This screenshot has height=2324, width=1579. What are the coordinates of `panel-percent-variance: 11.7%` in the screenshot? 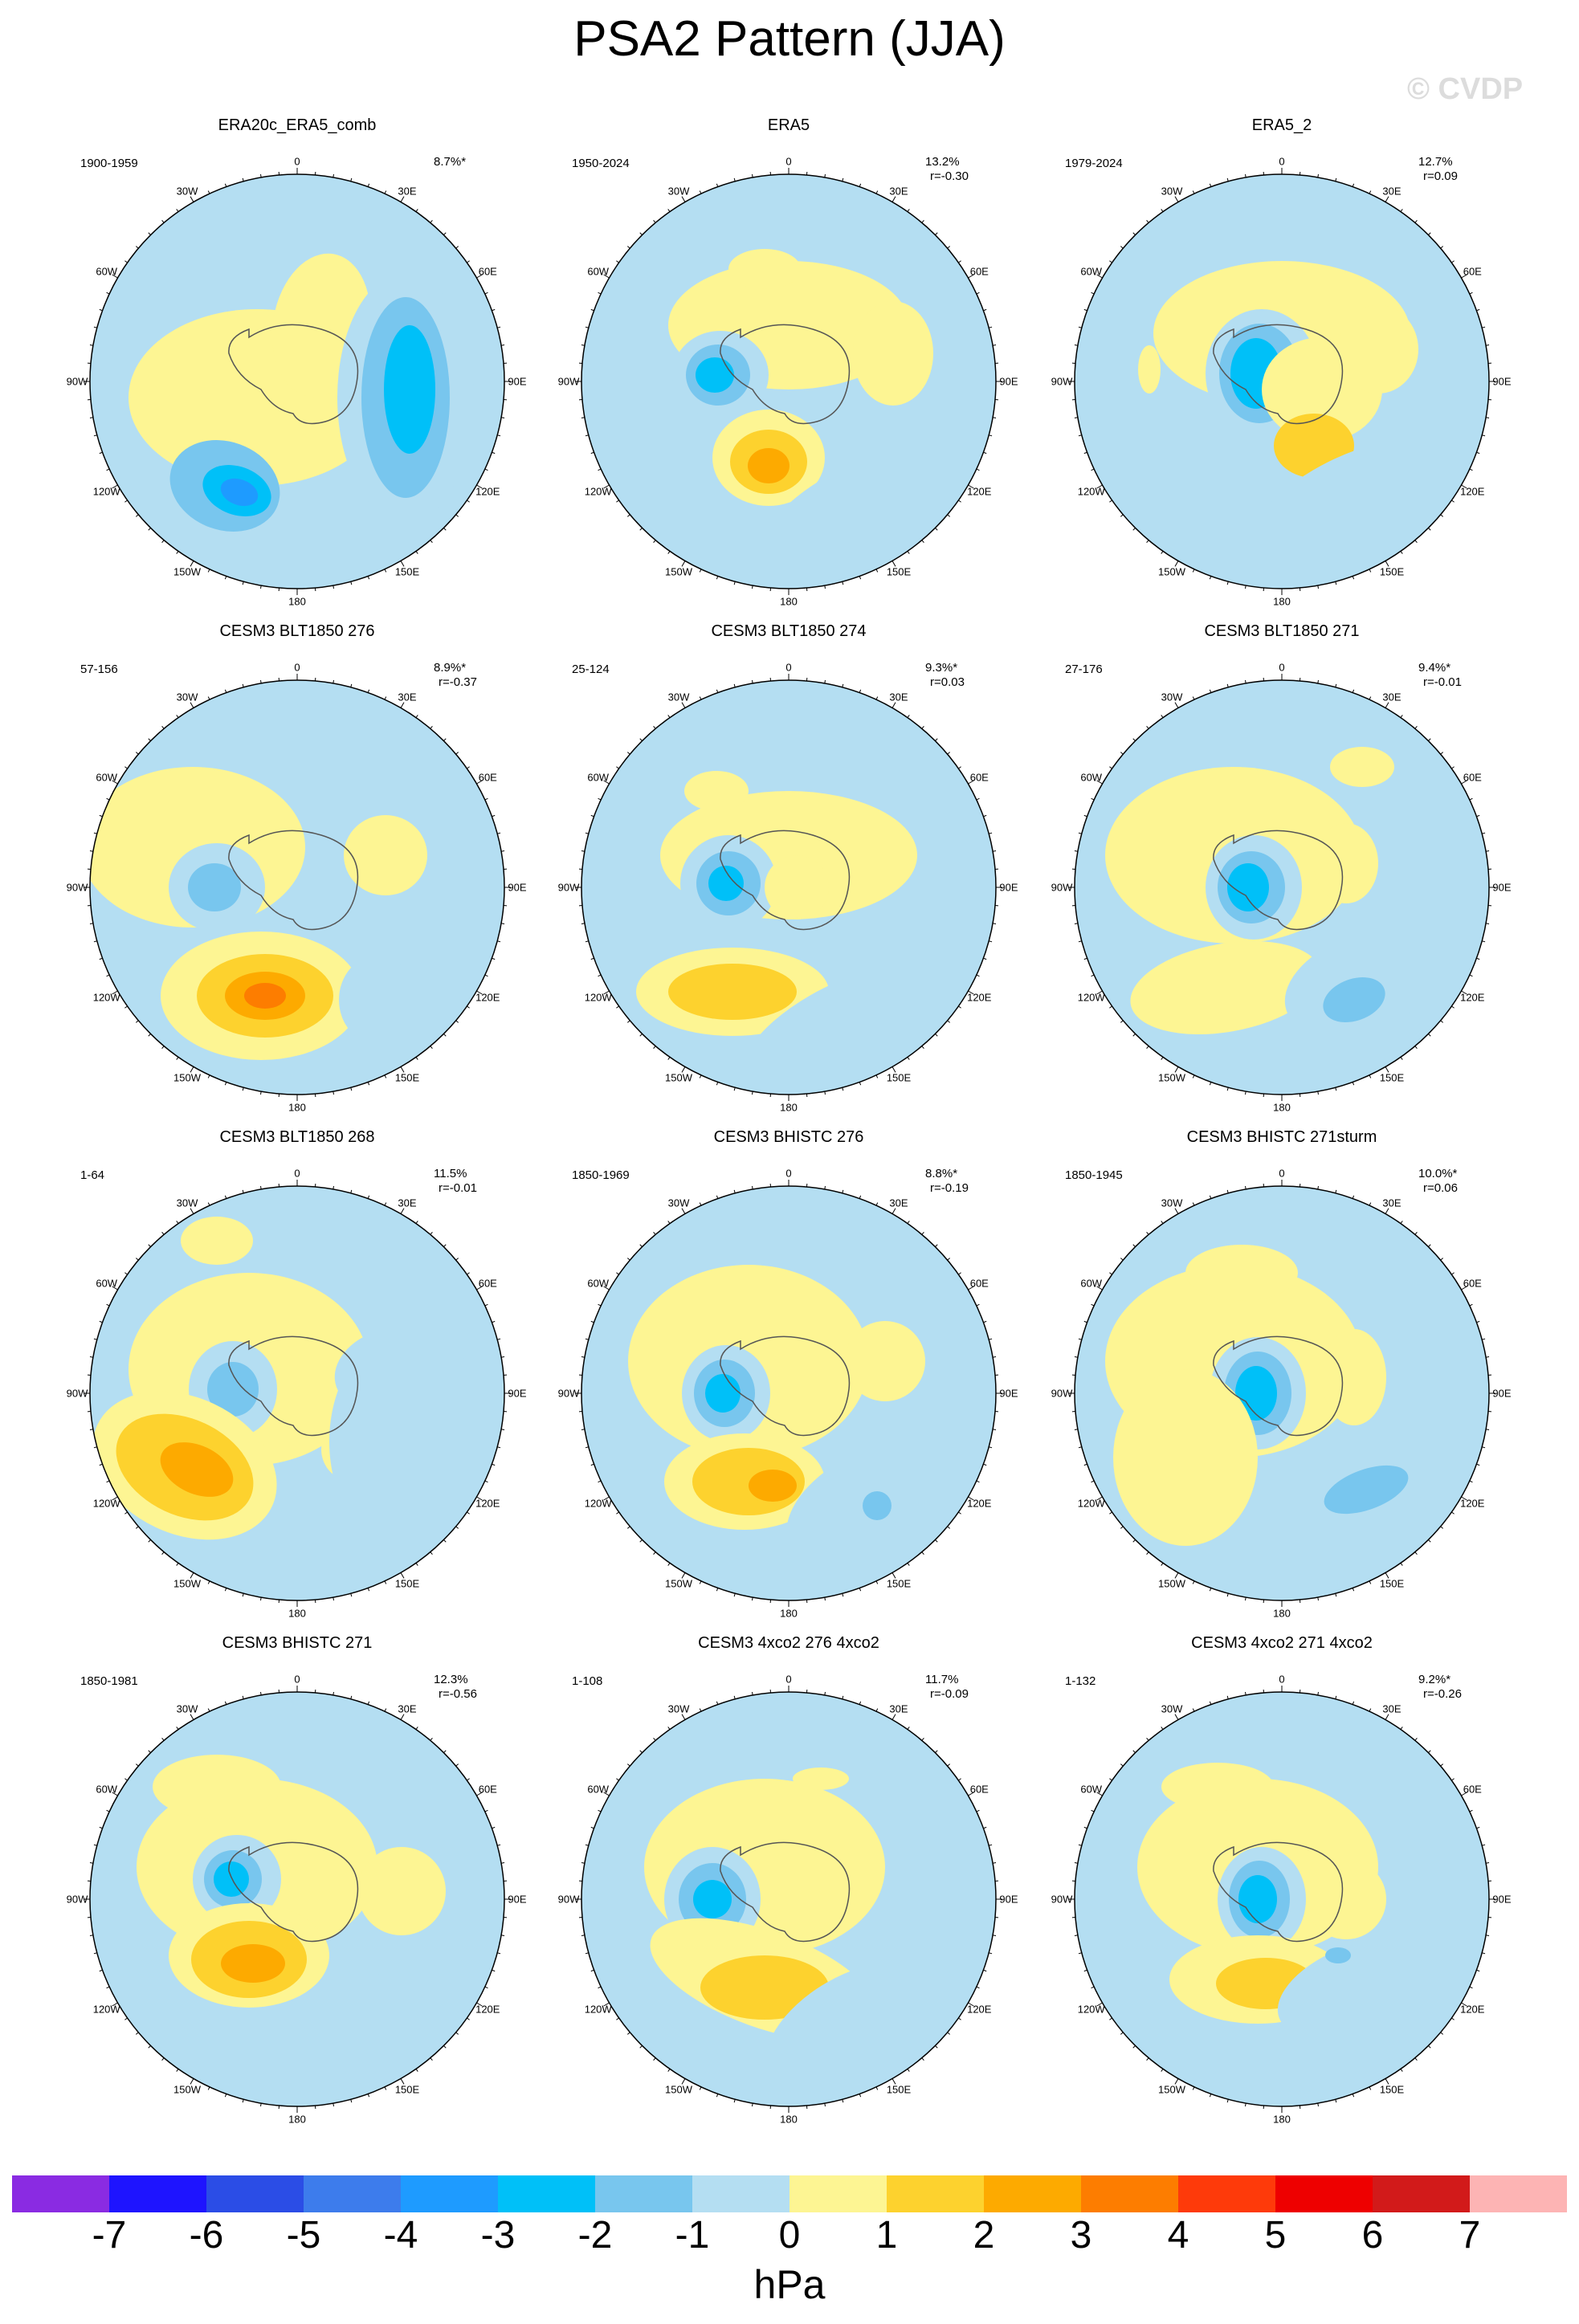 It's located at (942, 1679).